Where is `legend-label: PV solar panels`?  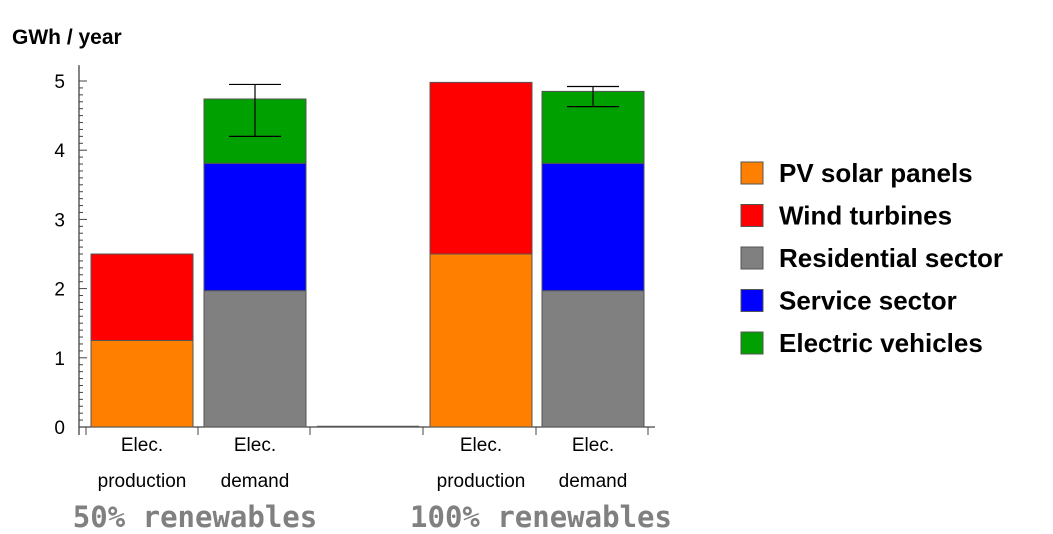 legend-label: PV solar panels is located at coordinates (876, 173).